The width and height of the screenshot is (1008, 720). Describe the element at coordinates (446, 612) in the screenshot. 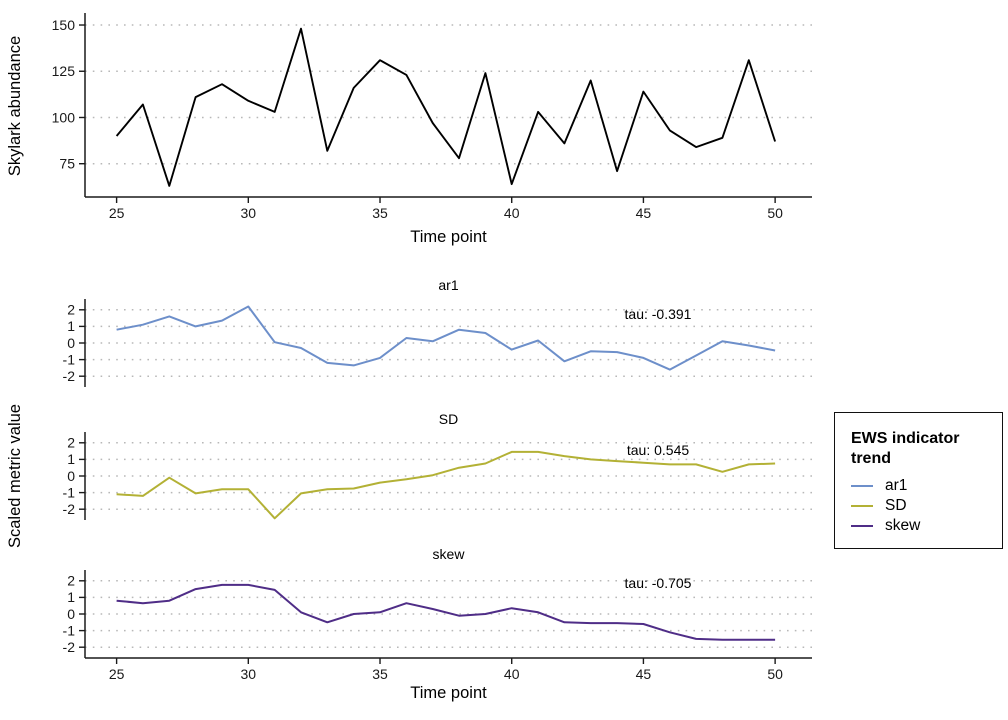

I see `skew-line` at that location.